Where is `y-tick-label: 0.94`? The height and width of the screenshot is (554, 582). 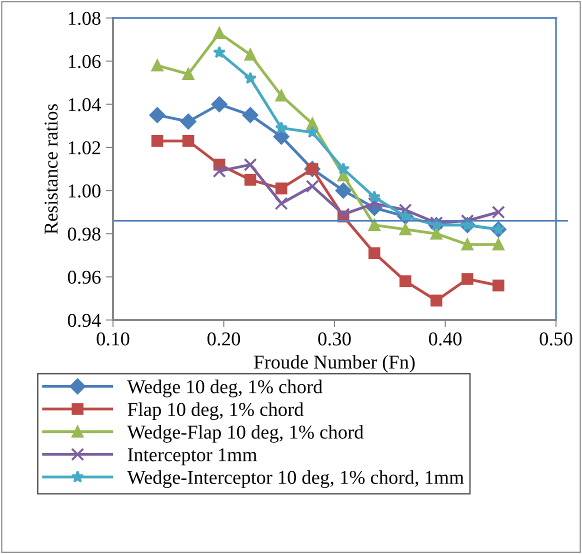 y-tick-label: 0.94 is located at coordinates (84, 321).